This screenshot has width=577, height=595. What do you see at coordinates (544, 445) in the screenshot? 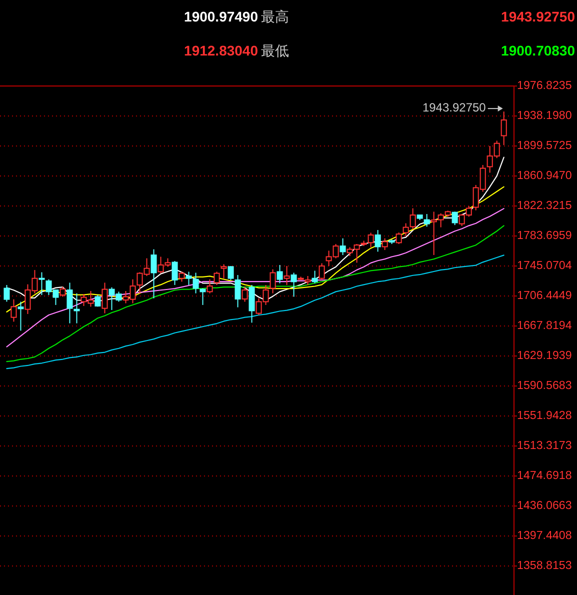
I see `y-tick-label: 1513.3173` at bounding box center [544, 445].